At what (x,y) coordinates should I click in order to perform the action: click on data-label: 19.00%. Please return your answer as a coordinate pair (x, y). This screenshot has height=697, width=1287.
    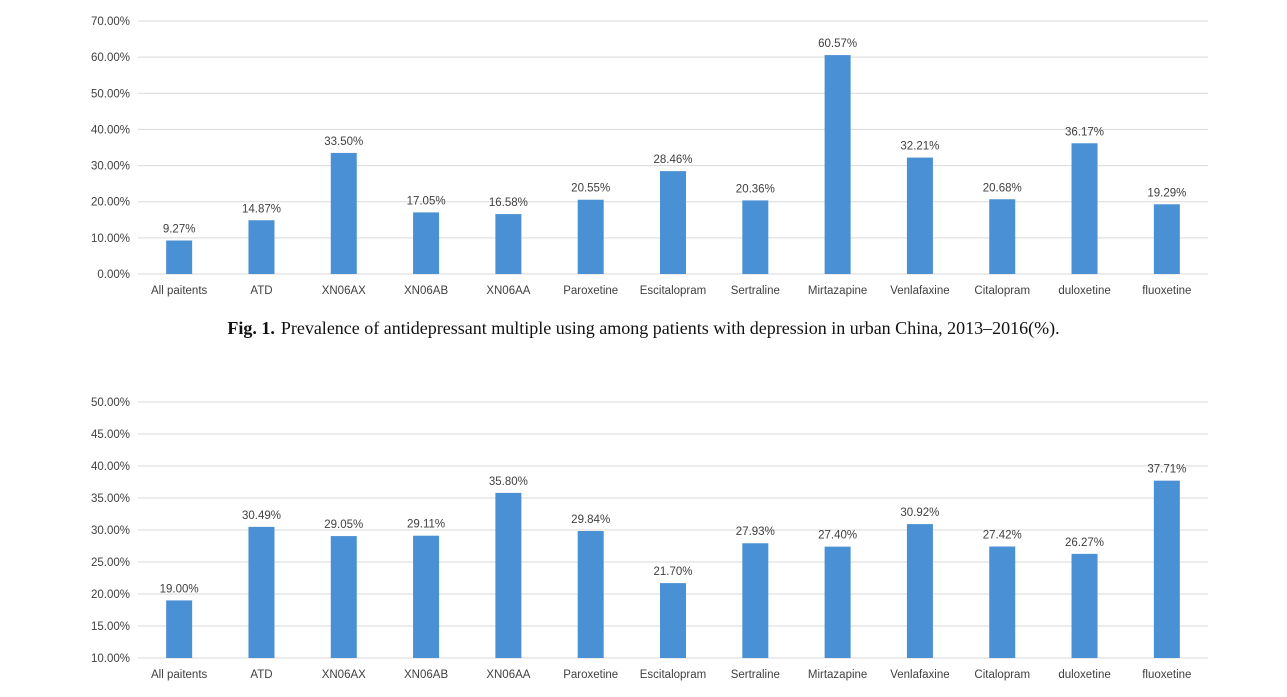
    Looking at the image, I should click on (179, 589).